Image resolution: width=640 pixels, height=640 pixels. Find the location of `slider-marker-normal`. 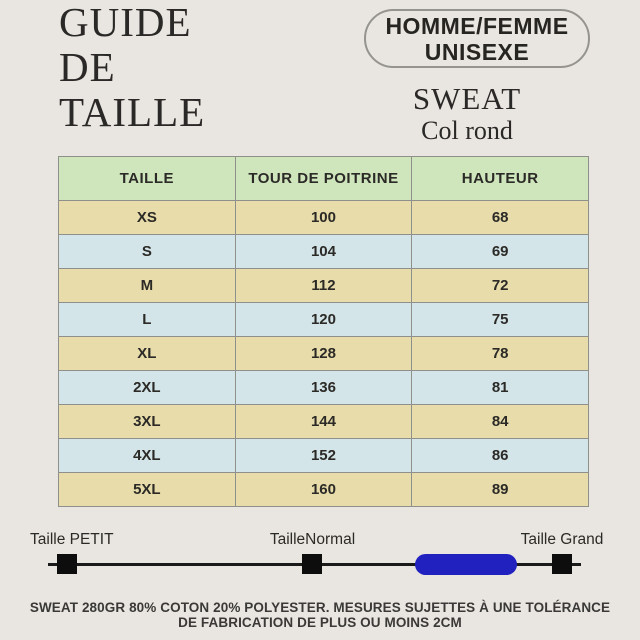

slider-marker-normal is located at coordinates (312, 564).